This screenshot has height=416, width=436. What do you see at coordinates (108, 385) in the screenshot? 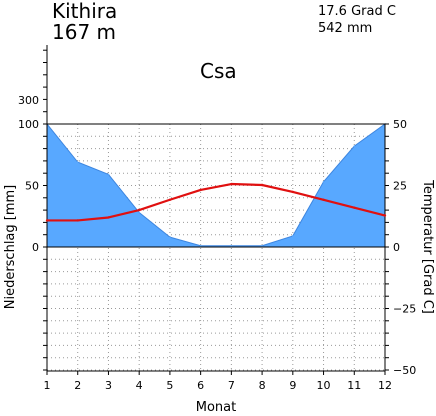
I see `x-tick-label: 3` at bounding box center [108, 385].